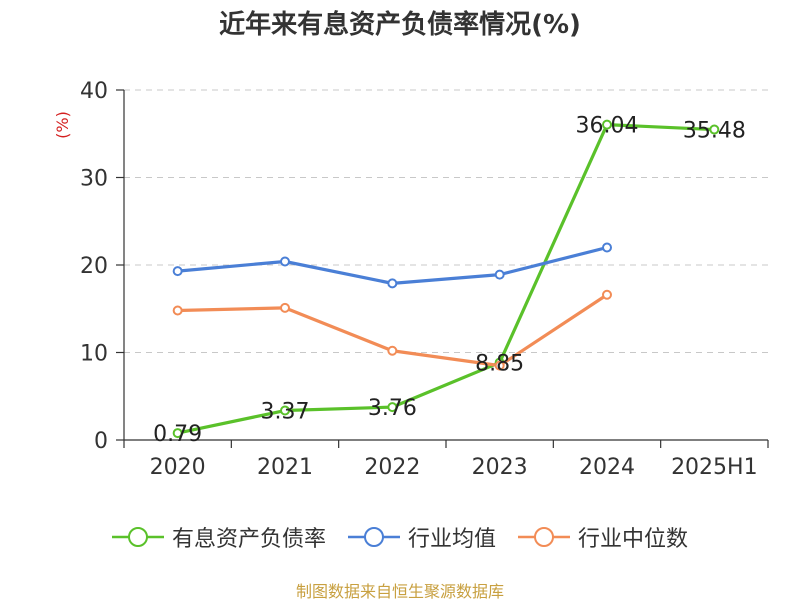 The height and width of the screenshot is (602, 800). Describe the element at coordinates (451, 539) in the screenshot. I see `legend-label: 行业均值` at that location.